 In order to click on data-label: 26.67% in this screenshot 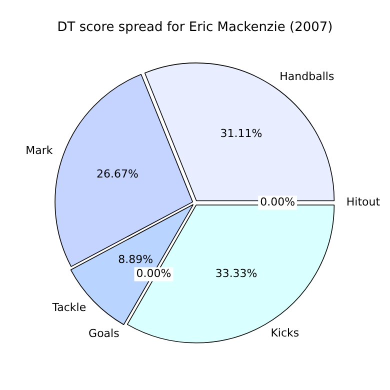, I will do `click(117, 173)`.